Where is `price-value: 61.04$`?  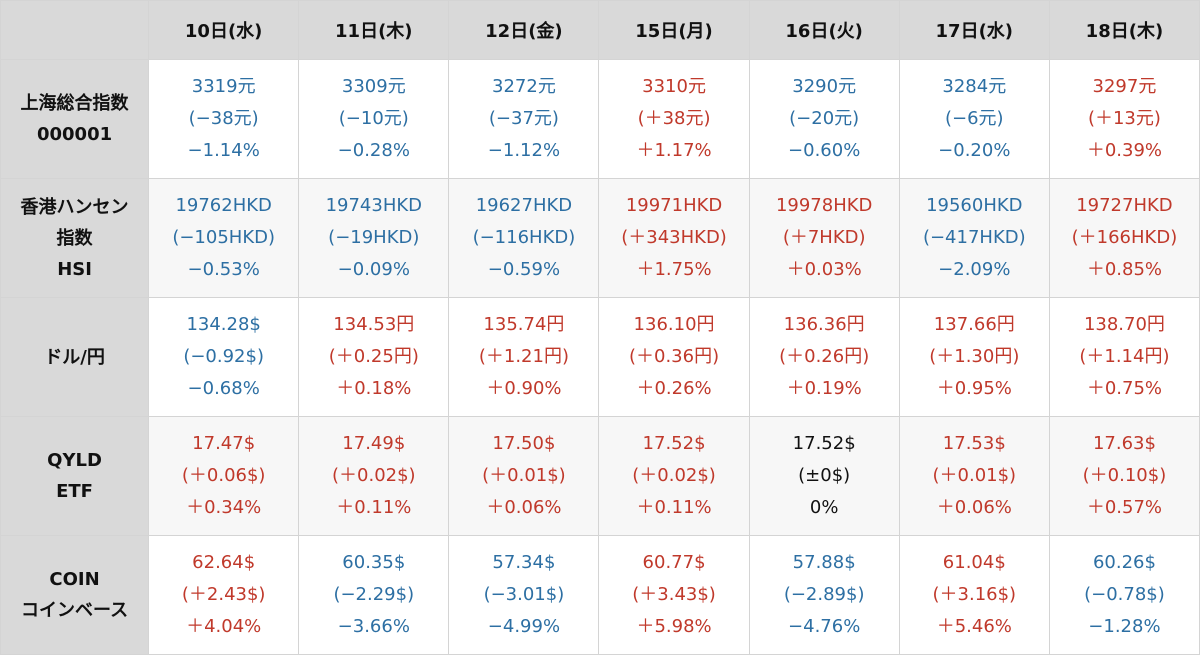
price-value: 61.04$ is located at coordinates (974, 562).